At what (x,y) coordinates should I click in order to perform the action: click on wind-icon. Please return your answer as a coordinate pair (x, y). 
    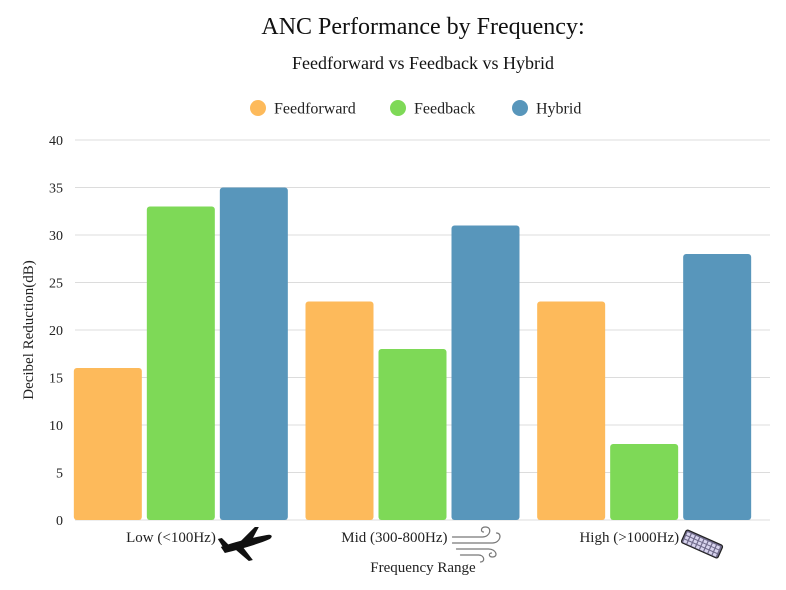
    Looking at the image, I should click on (476, 544).